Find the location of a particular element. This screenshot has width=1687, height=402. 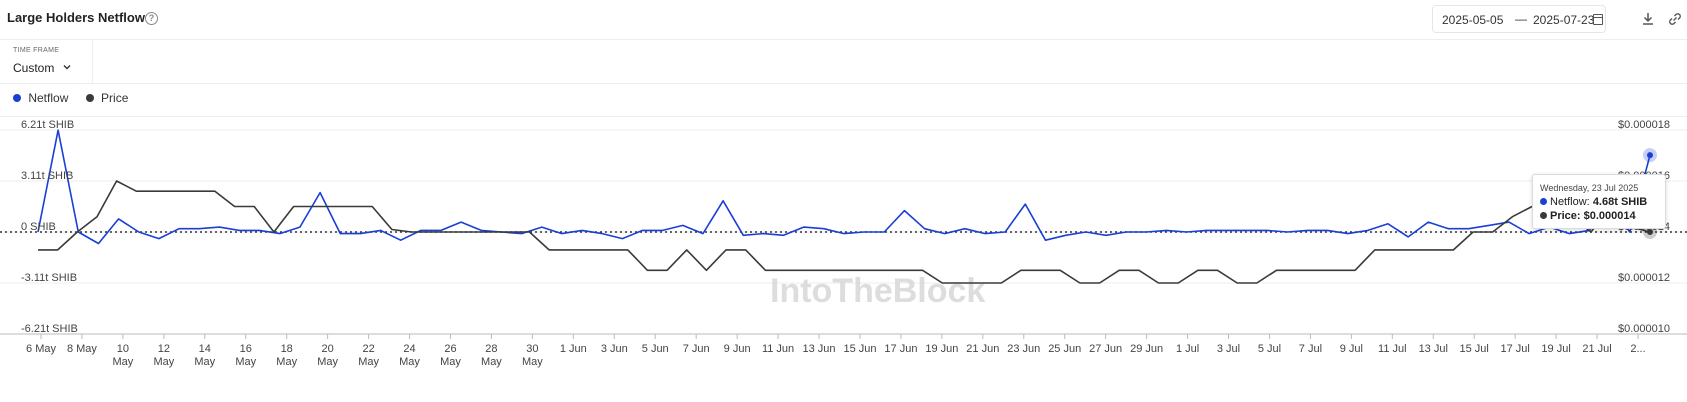

x-tick-label: 10 May is located at coordinates (123, 355).